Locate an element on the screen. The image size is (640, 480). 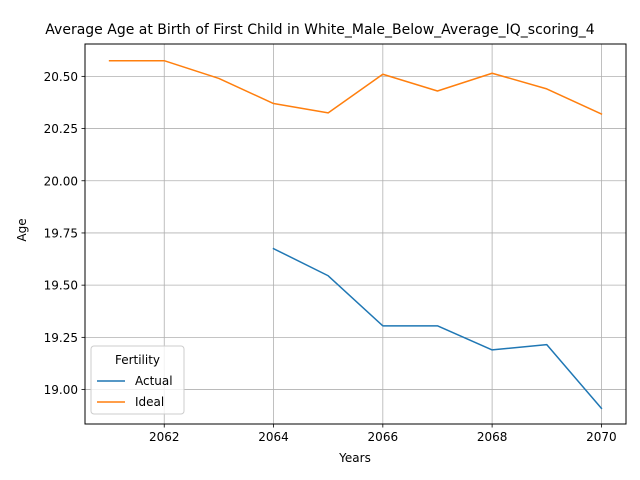
legend-box is located at coordinates (137, 380).